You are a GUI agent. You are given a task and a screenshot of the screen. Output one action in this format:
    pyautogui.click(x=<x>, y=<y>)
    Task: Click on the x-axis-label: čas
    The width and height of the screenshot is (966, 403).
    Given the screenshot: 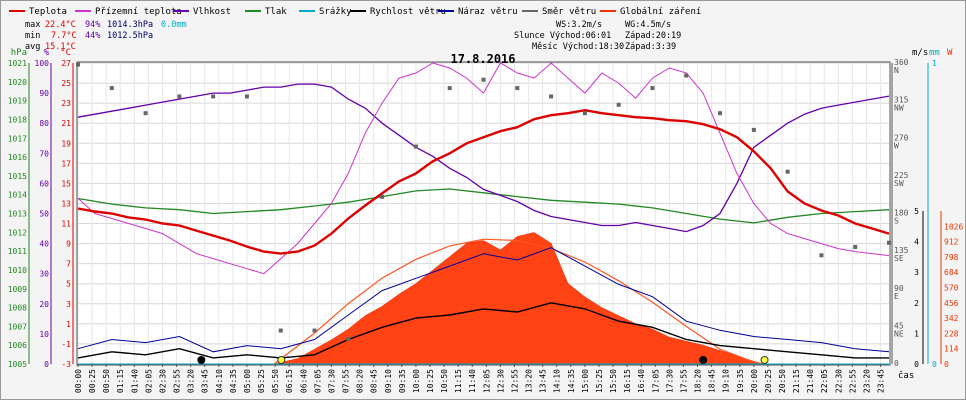 What is the action you would take?
    pyautogui.click(x=906, y=375)
    